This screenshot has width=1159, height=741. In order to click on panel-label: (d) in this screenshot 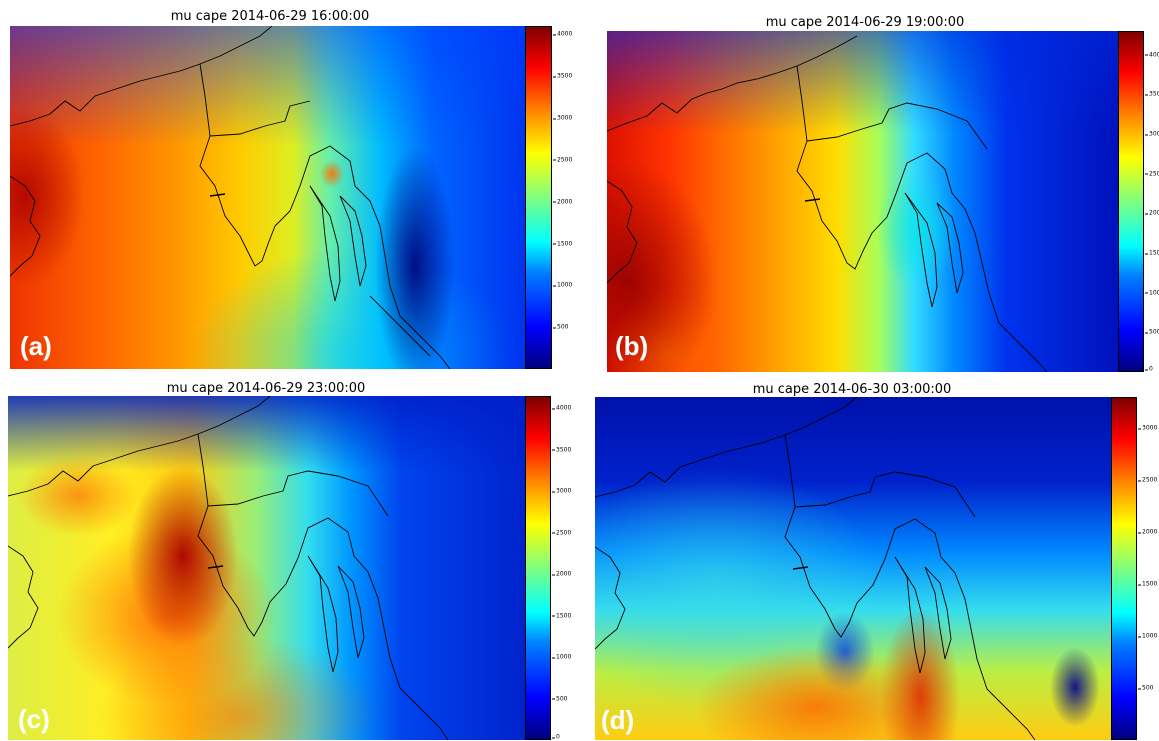, I will do `click(618, 720)`.